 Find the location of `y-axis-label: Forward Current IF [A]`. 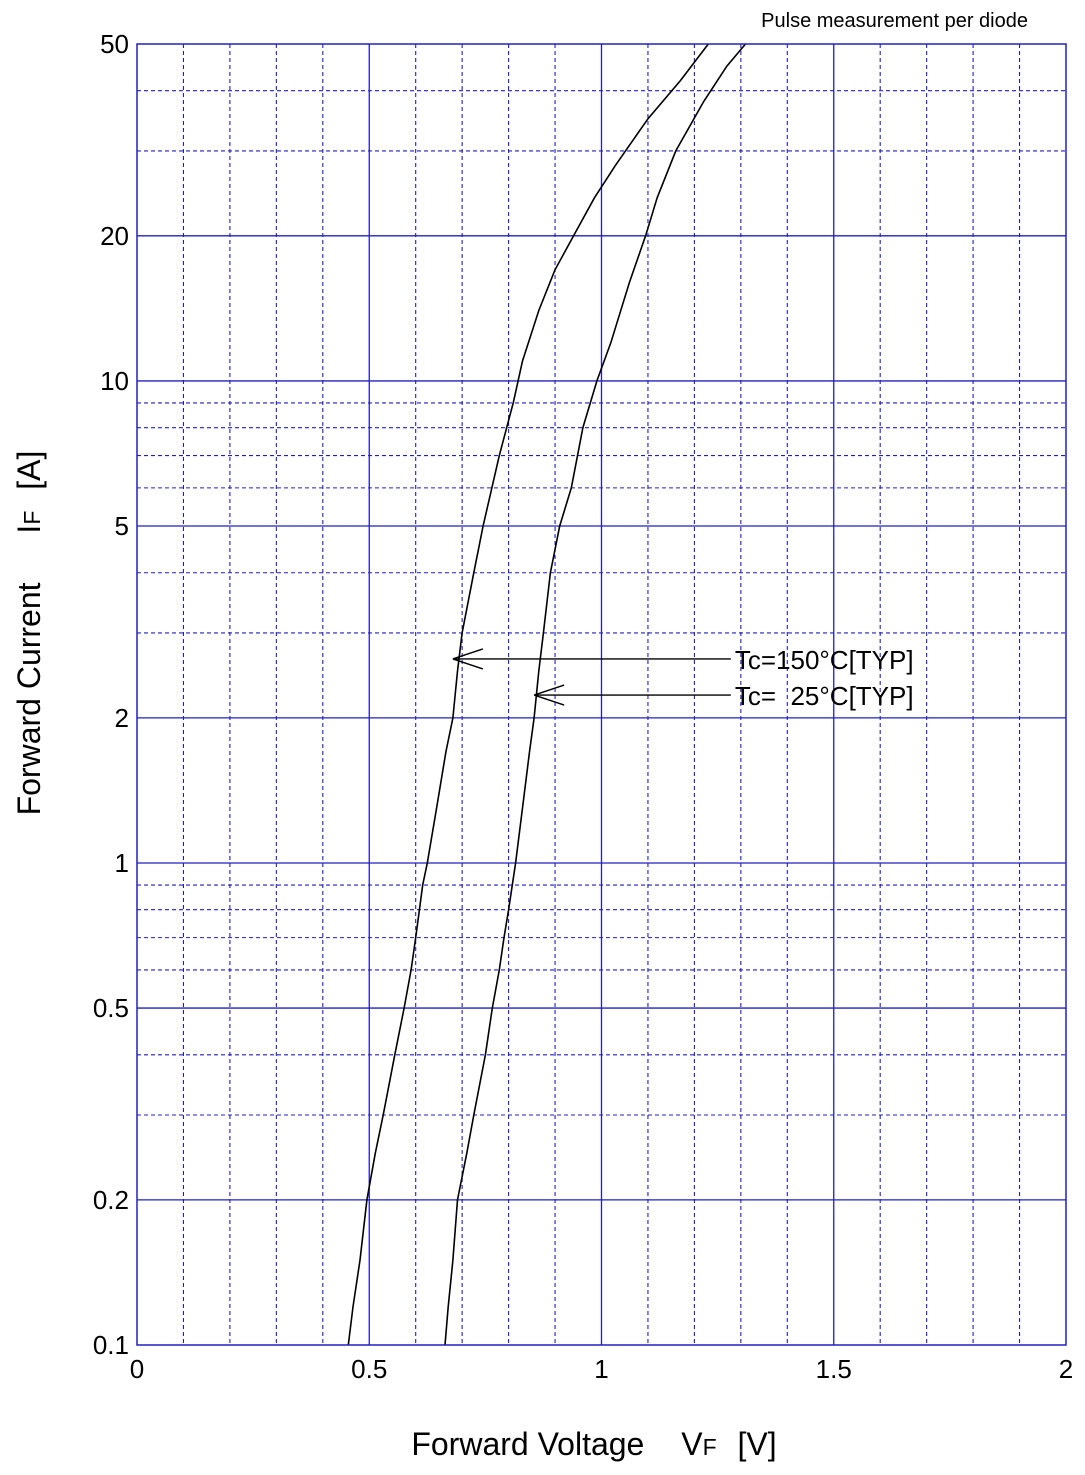

y-axis-label: Forward Current IF [A] is located at coordinates (29, 633).